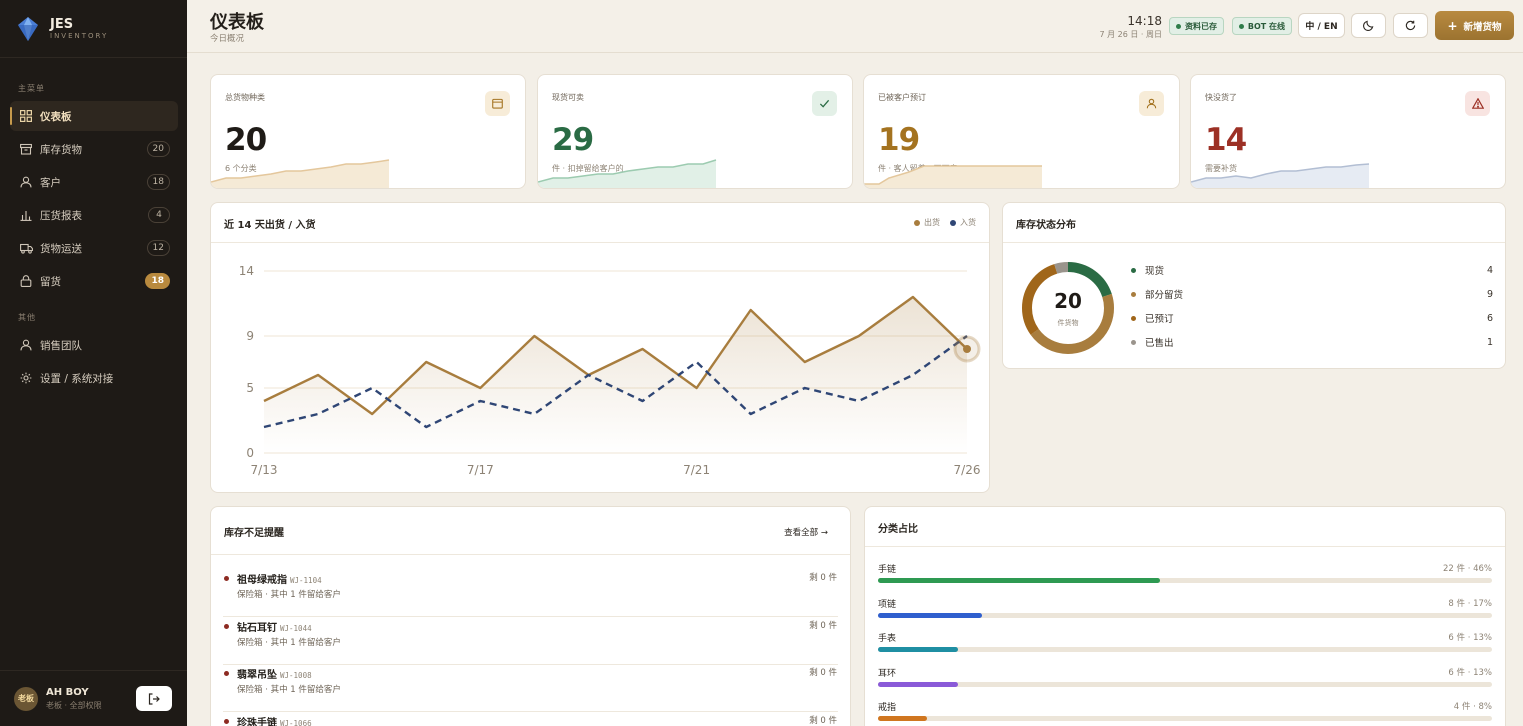 Image resolution: width=1523 pixels, height=726 pixels. What do you see at coordinates (1489, 270) in the screenshot?
I see `distribution-count: 4` at bounding box center [1489, 270].